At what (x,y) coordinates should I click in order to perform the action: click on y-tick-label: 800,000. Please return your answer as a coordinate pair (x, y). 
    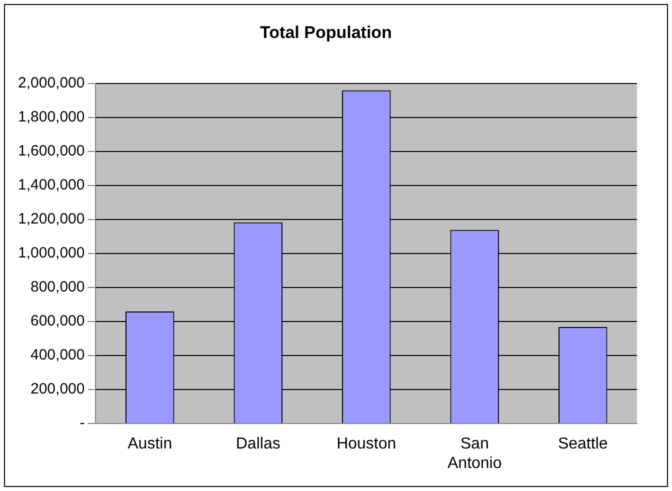
    Looking at the image, I should click on (57, 287).